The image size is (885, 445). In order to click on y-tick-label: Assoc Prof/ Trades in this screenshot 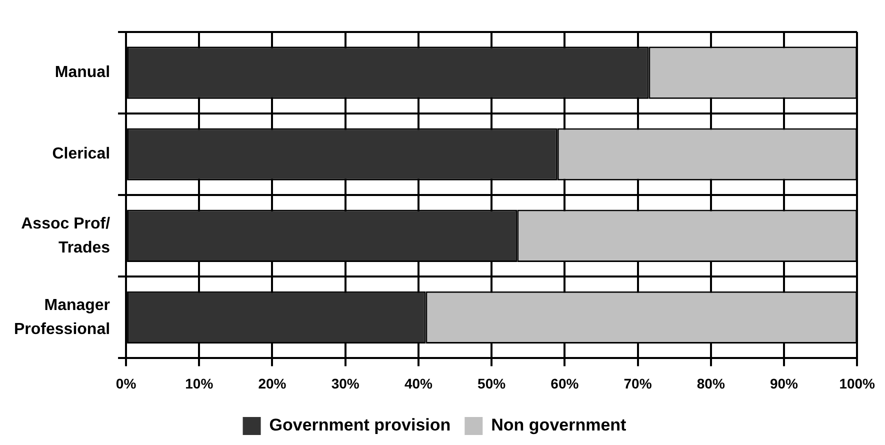, I will do `click(66, 235)`.